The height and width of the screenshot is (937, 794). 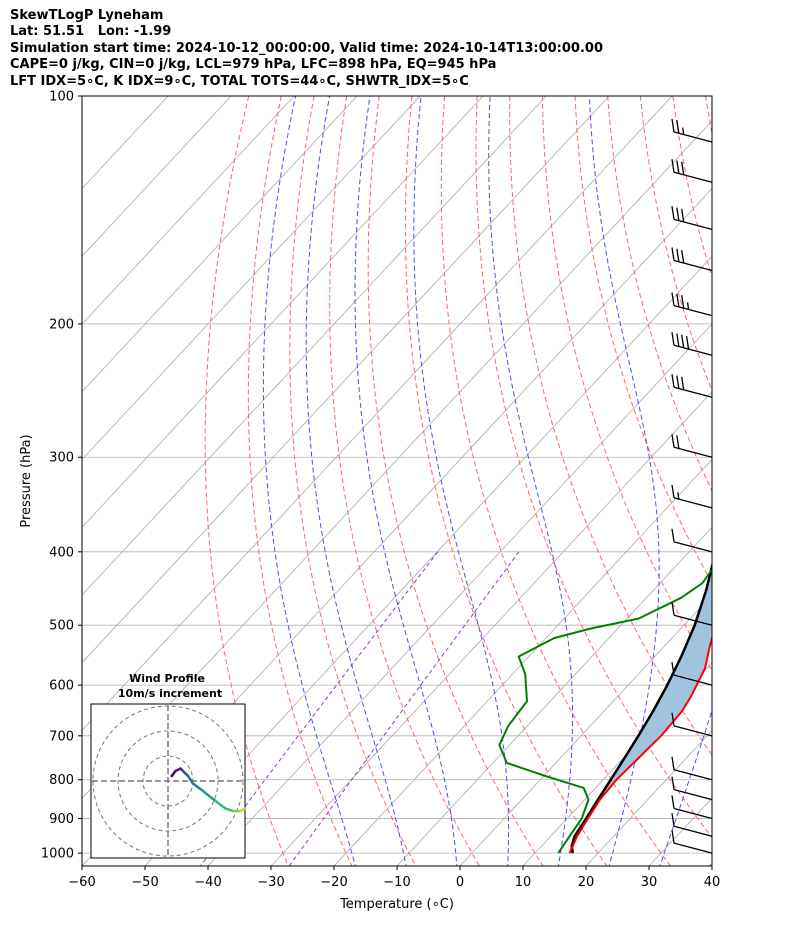 What do you see at coordinates (91, 32) in the screenshot?
I see `location-line: Lat: 51.51 Lon: -1.99` at bounding box center [91, 32].